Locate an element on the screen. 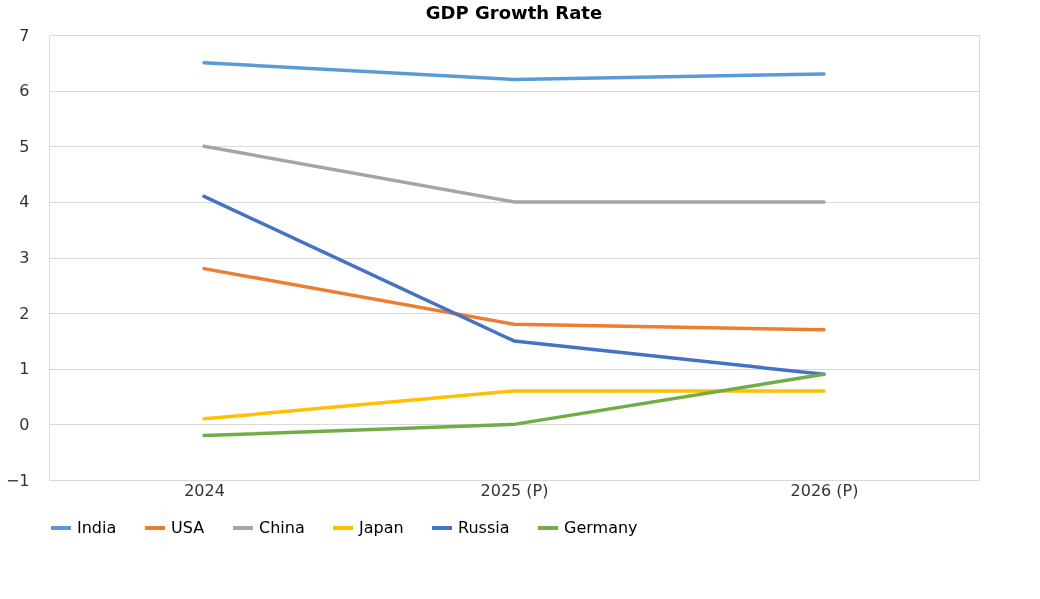 The height and width of the screenshot is (599, 1040). x-tick-label: 2026 (P) is located at coordinates (824, 490).